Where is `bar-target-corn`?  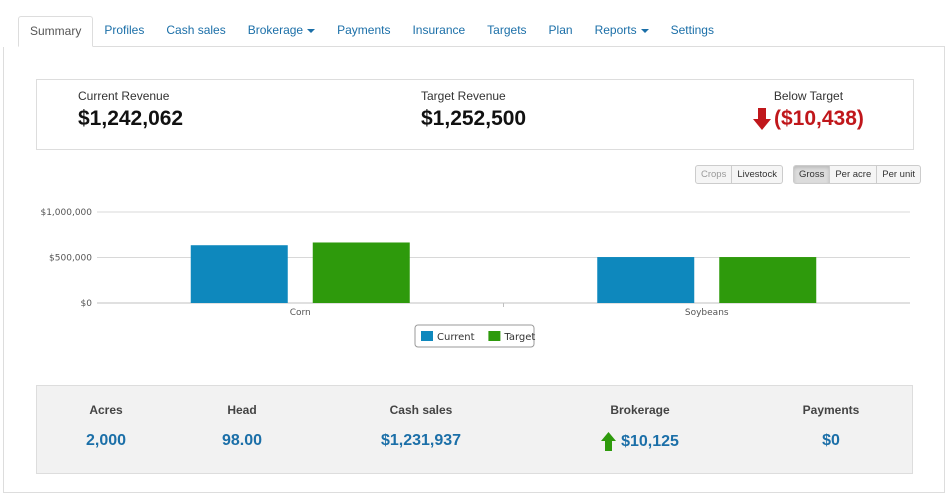 bar-target-corn is located at coordinates (361, 272).